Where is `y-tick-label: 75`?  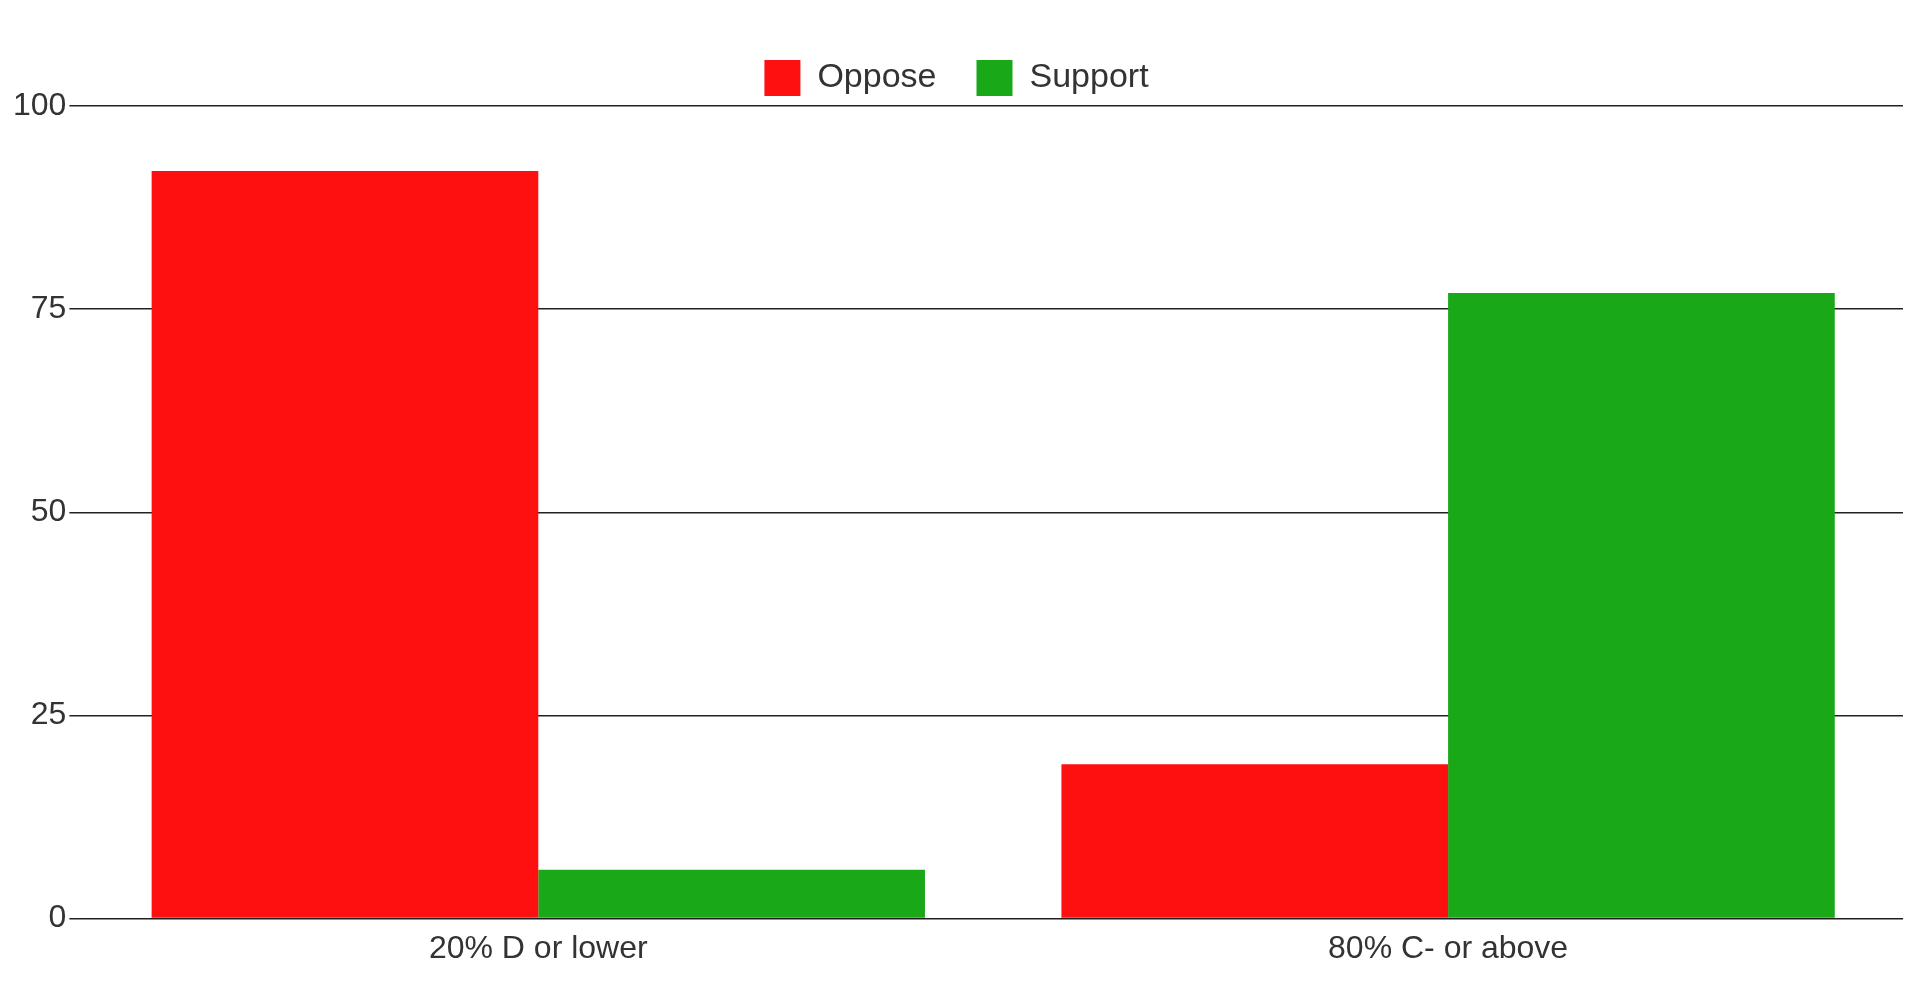
y-tick-label: 75 is located at coordinates (48, 306).